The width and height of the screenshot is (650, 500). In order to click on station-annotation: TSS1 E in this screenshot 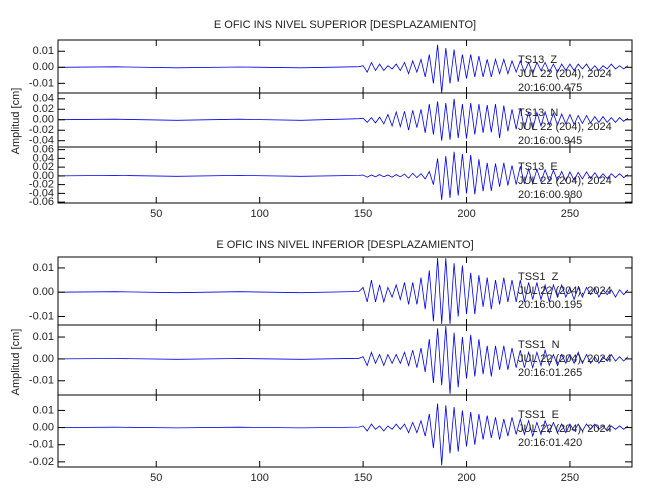, I will do `click(538, 415)`.